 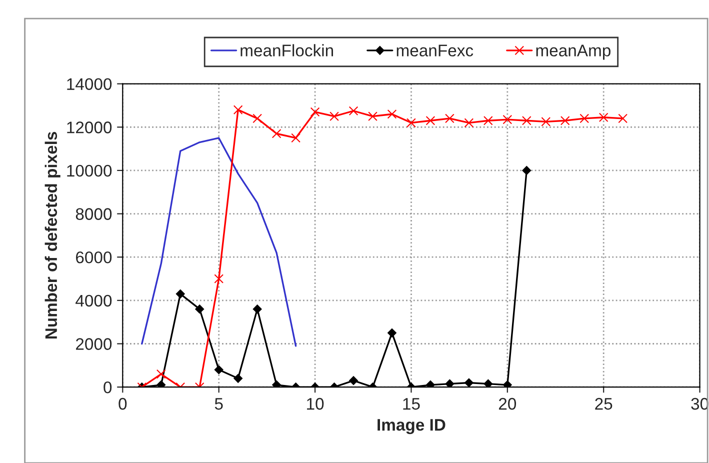 What do you see at coordinates (94, 258) in the screenshot?
I see `y-tick-label: 6000` at bounding box center [94, 258].